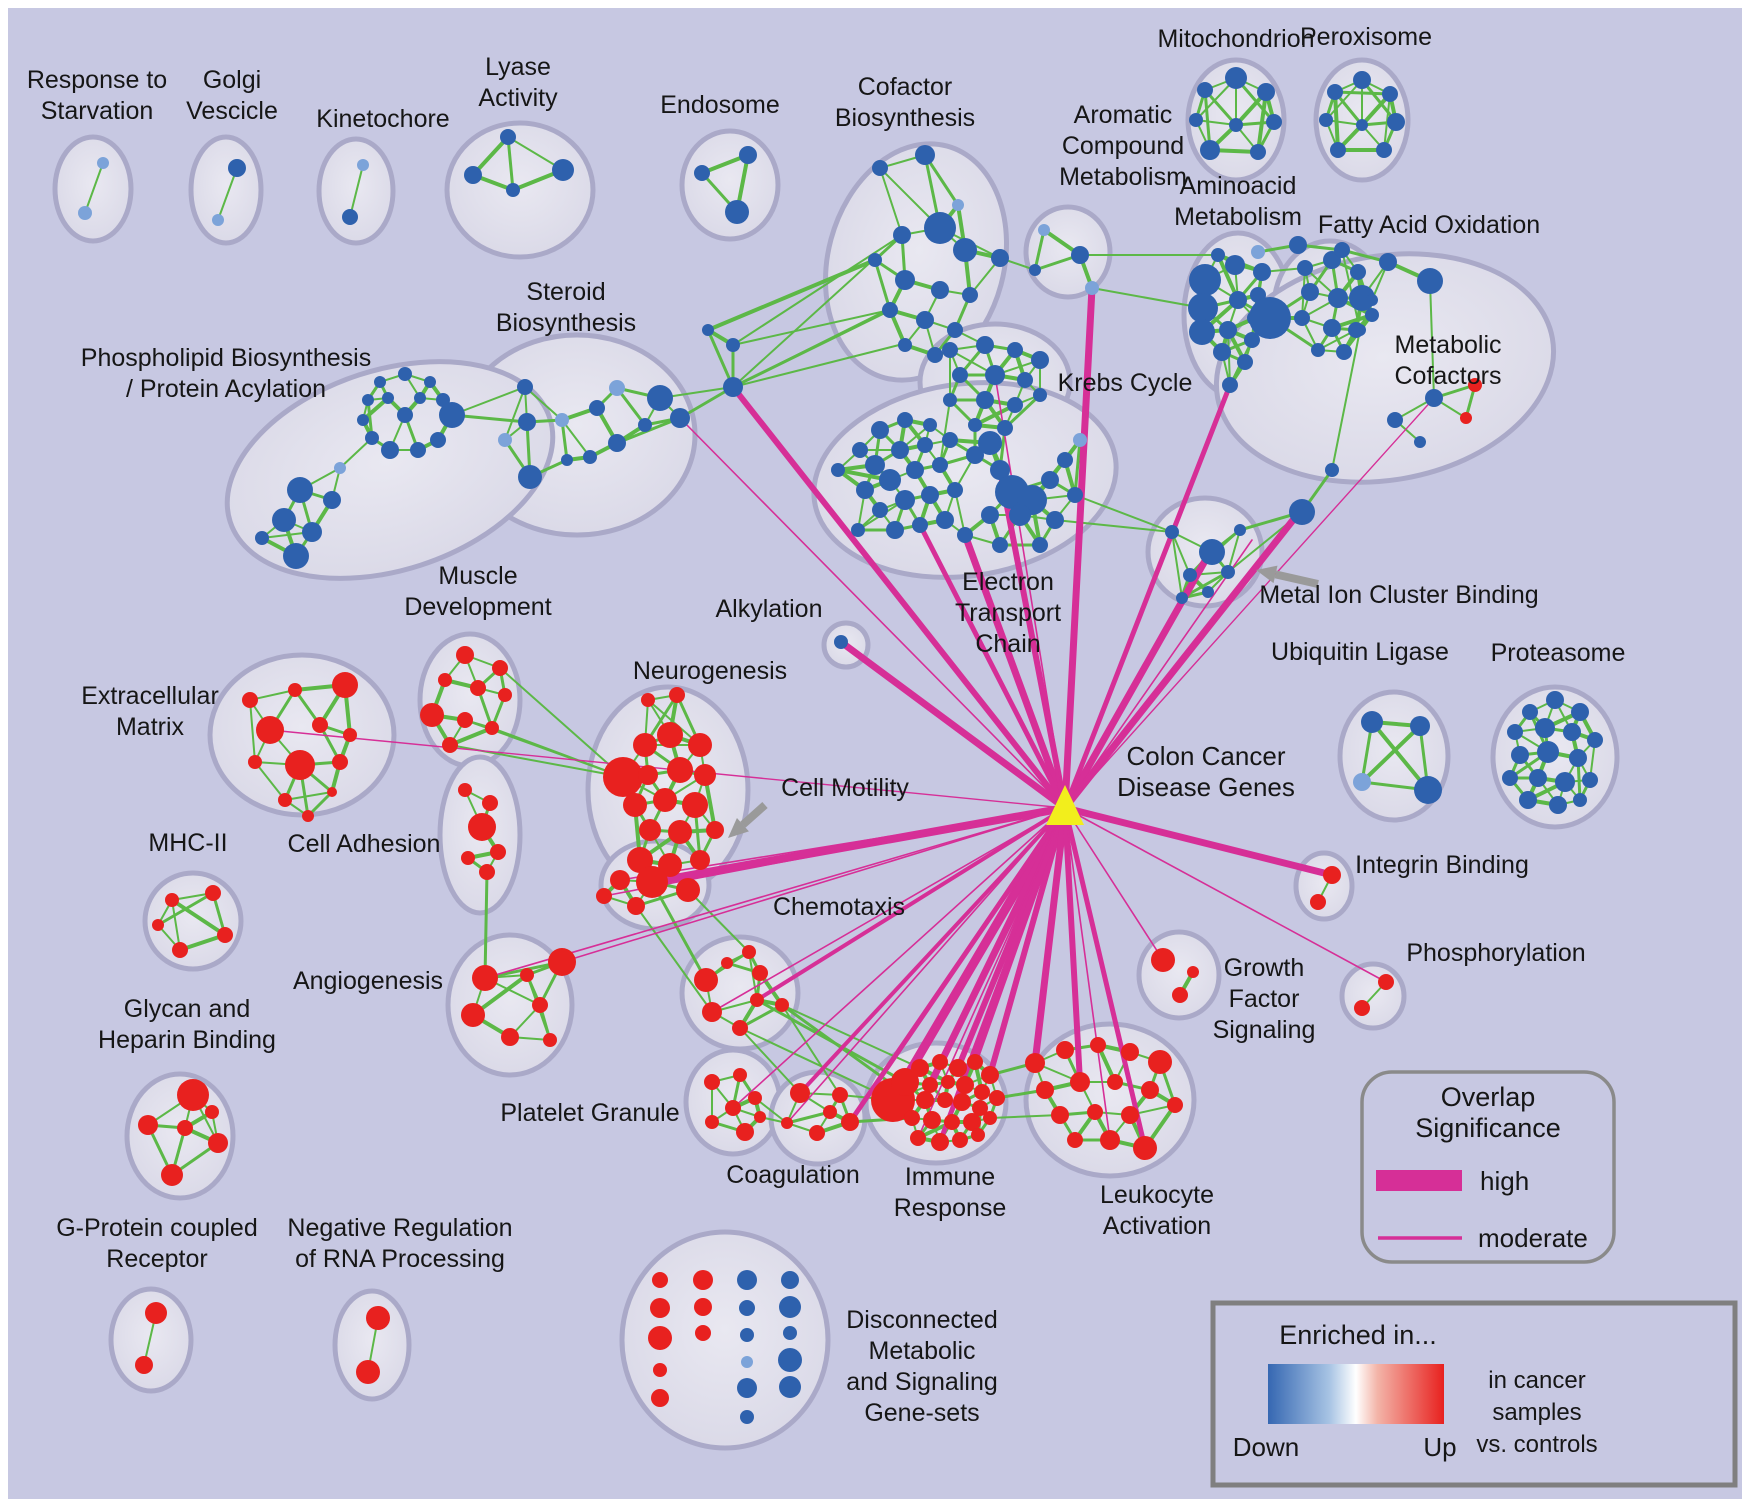  Describe the element at coordinates (1558, 653) in the screenshot. I see `cluster-label-proteasome: Proteasome` at that location.